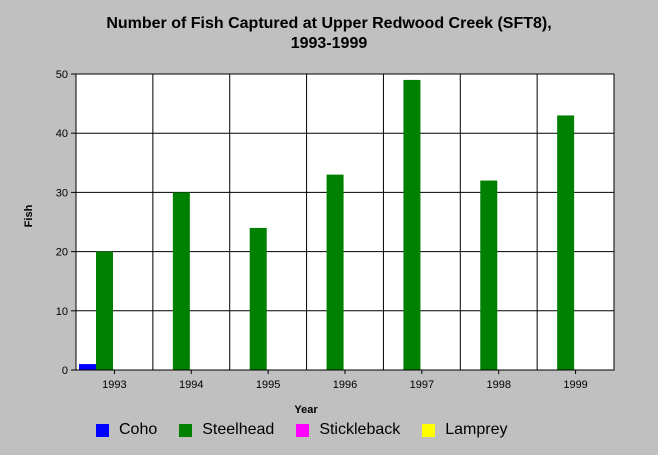 The image size is (658, 455). I want to click on legend-label-lamprey: Lamprey, so click(476, 429).